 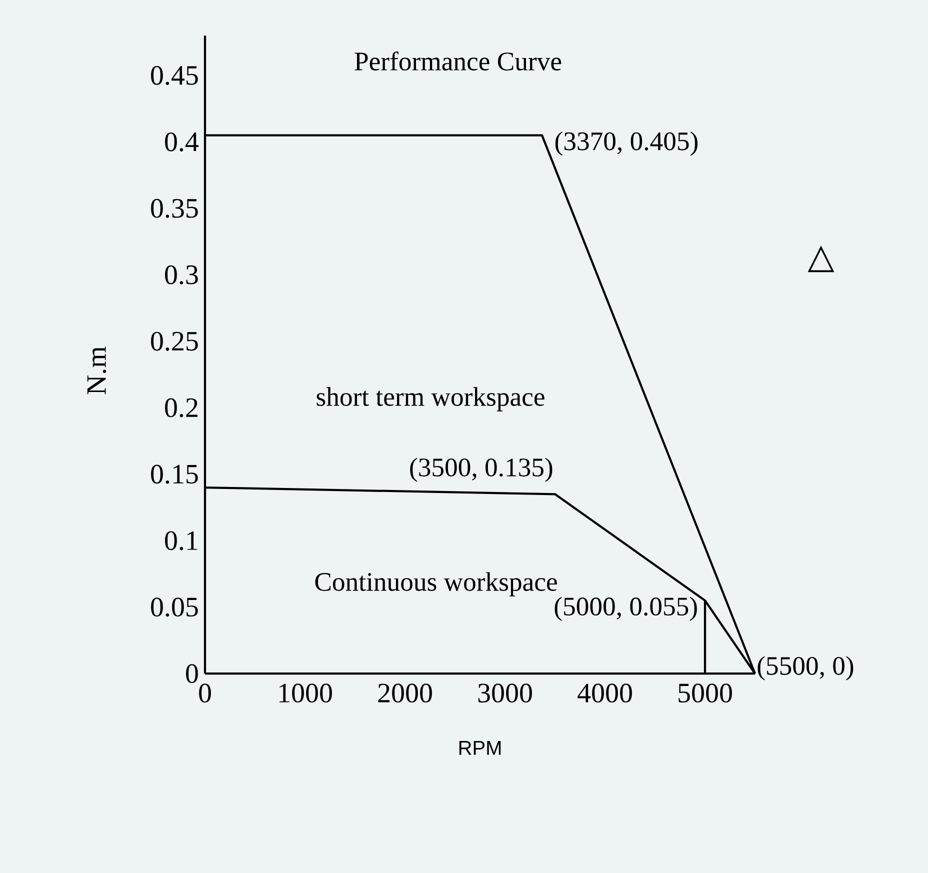 I want to click on chart-title: Performance Curve, so click(x=458, y=60).